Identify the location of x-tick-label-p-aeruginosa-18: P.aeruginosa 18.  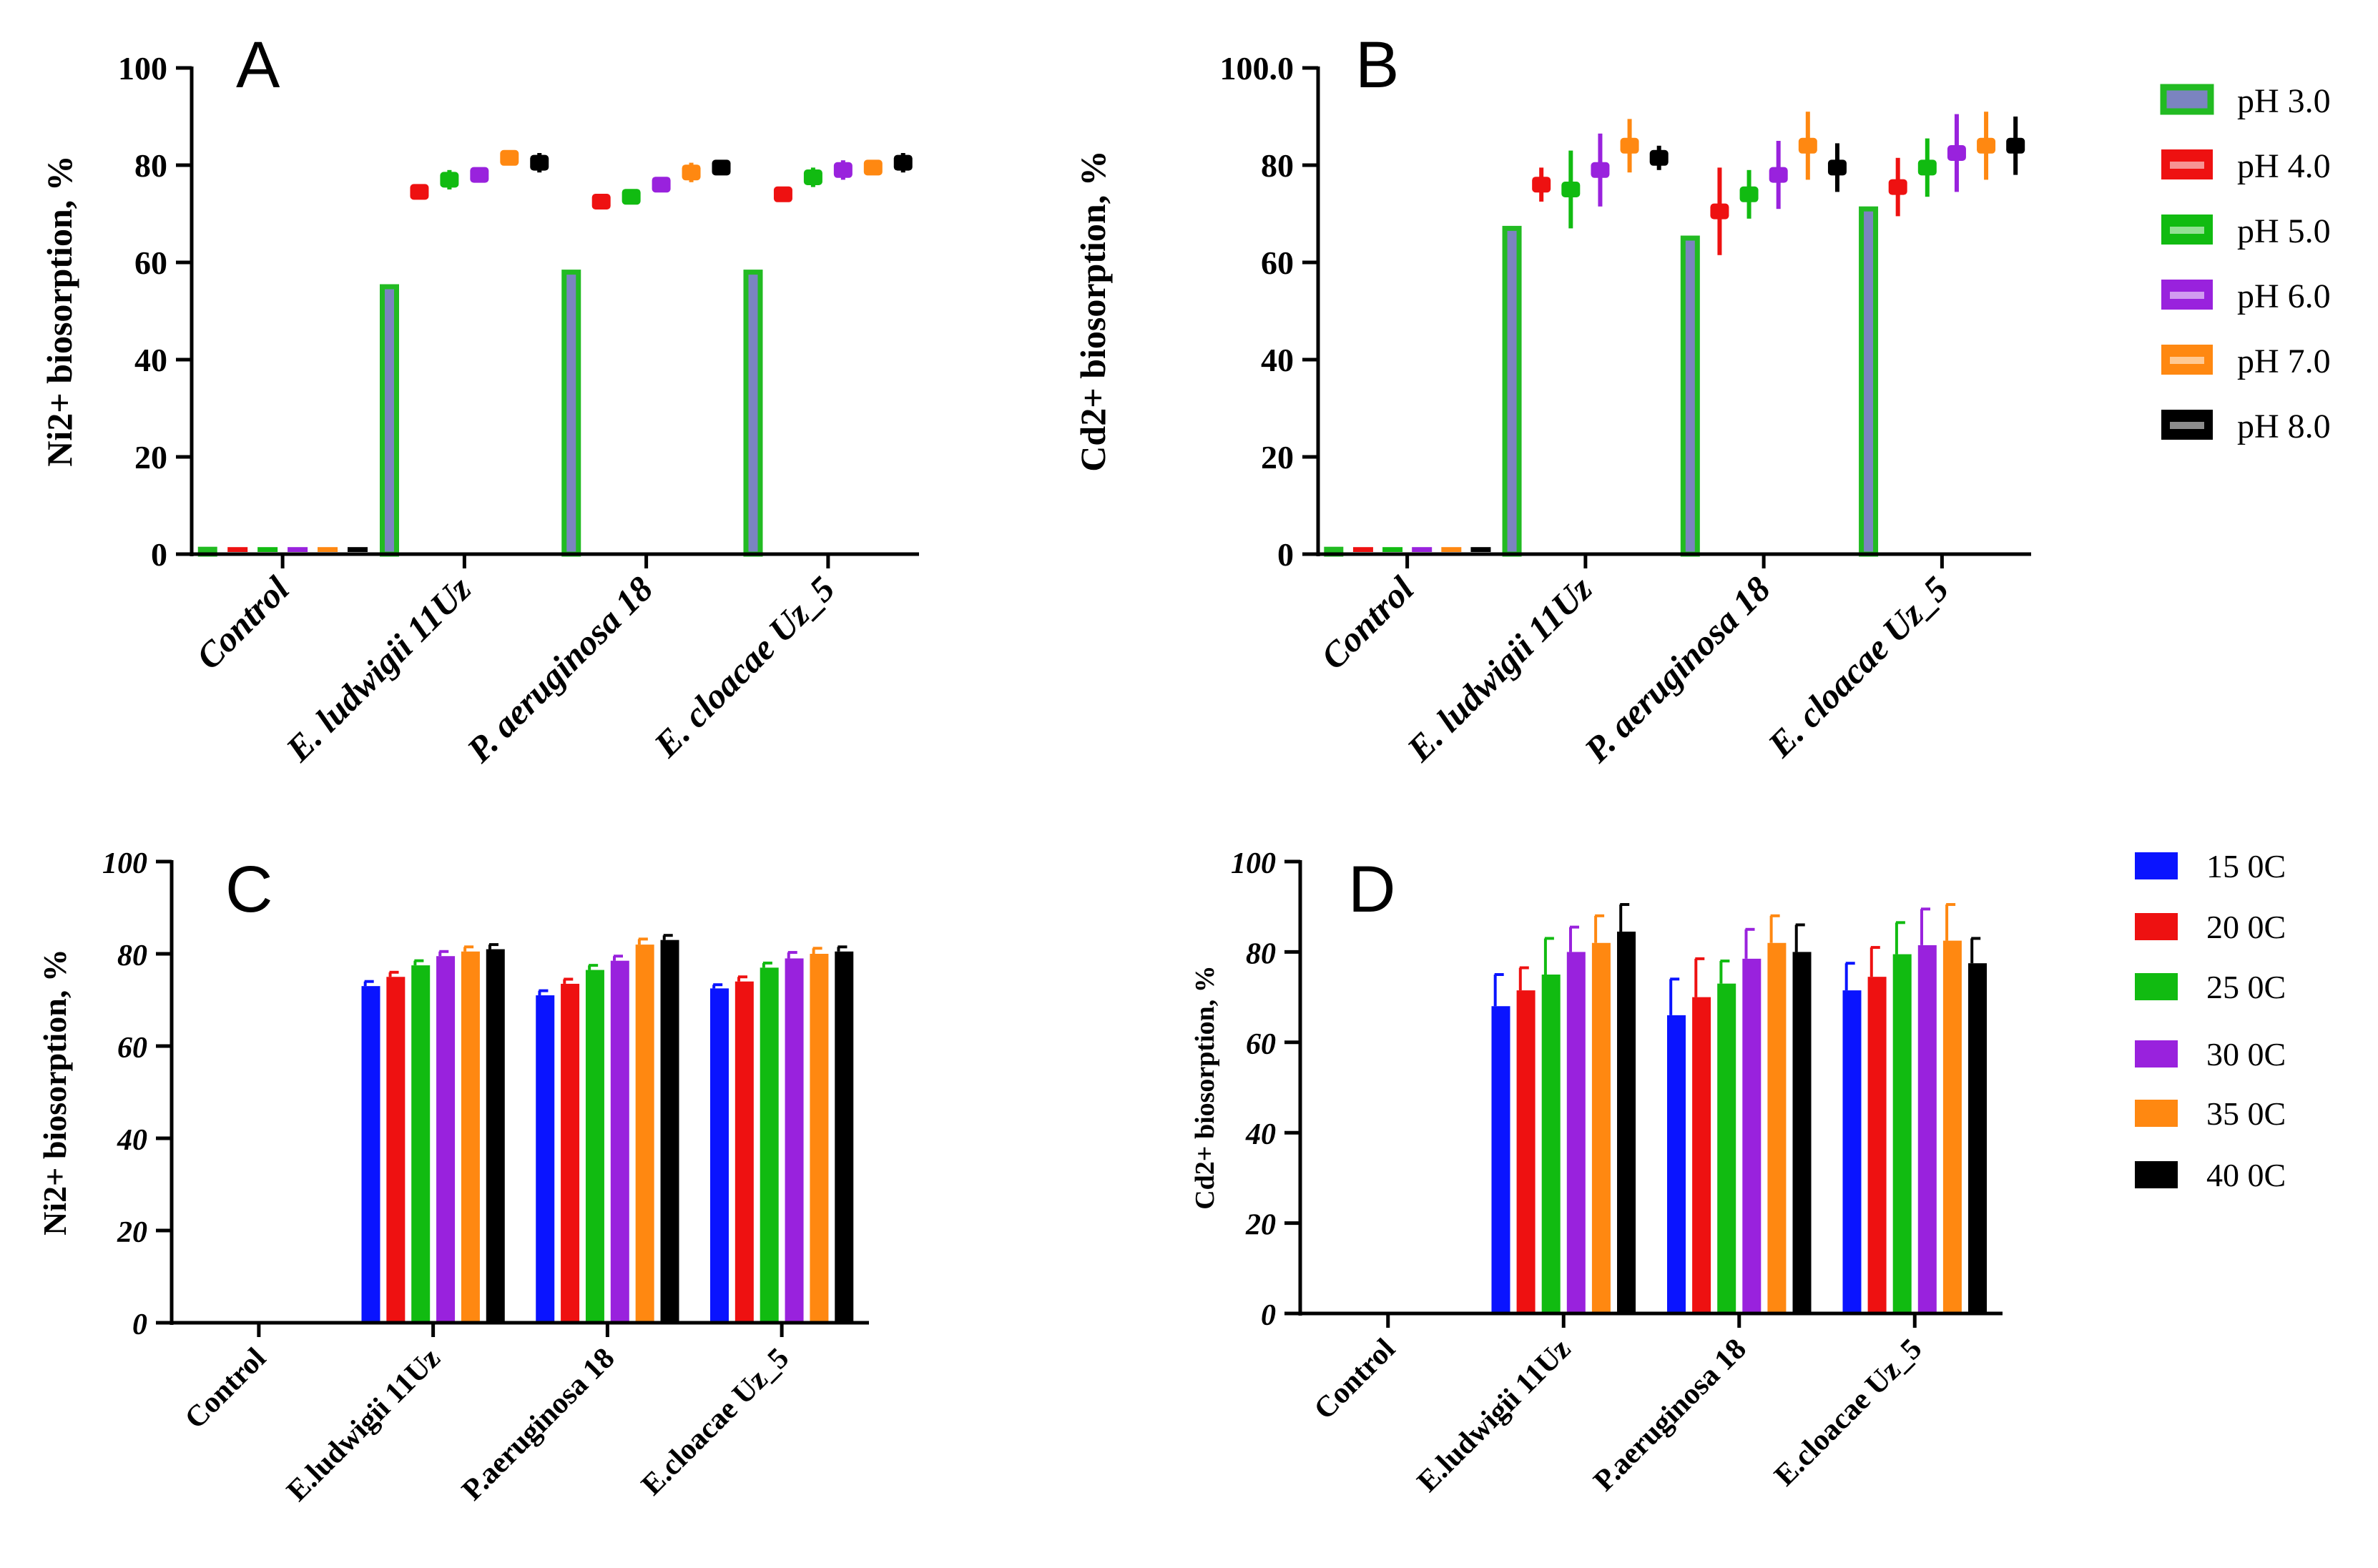
(1670, 1415).